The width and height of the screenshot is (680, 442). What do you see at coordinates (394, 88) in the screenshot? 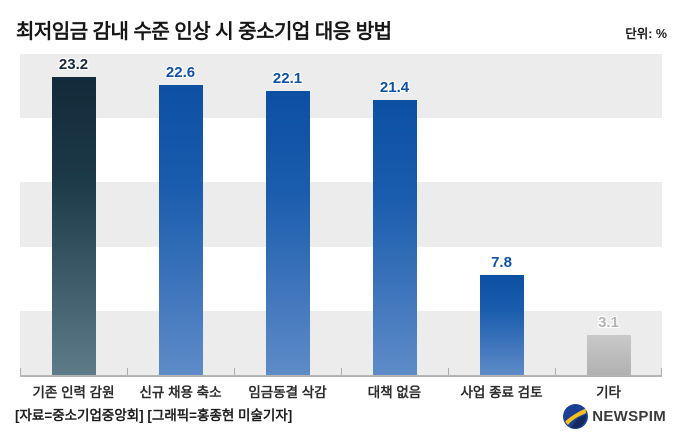
I see `bar-value-label: 21.4` at bounding box center [394, 88].